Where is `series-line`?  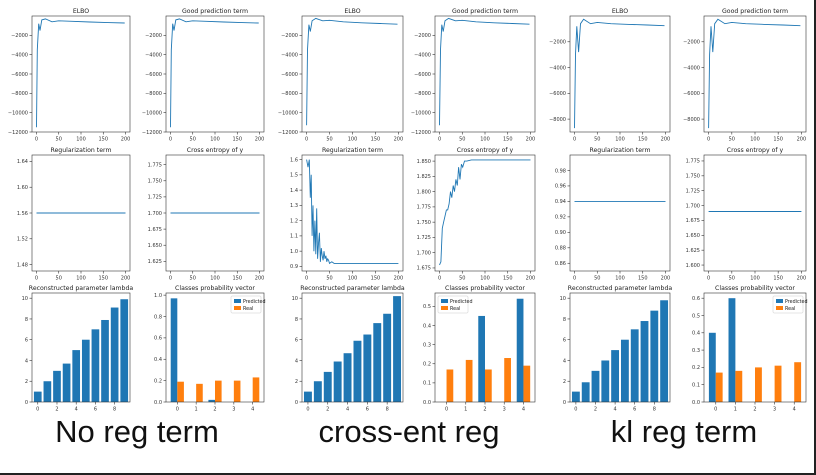
series-line is located at coordinates (80, 73).